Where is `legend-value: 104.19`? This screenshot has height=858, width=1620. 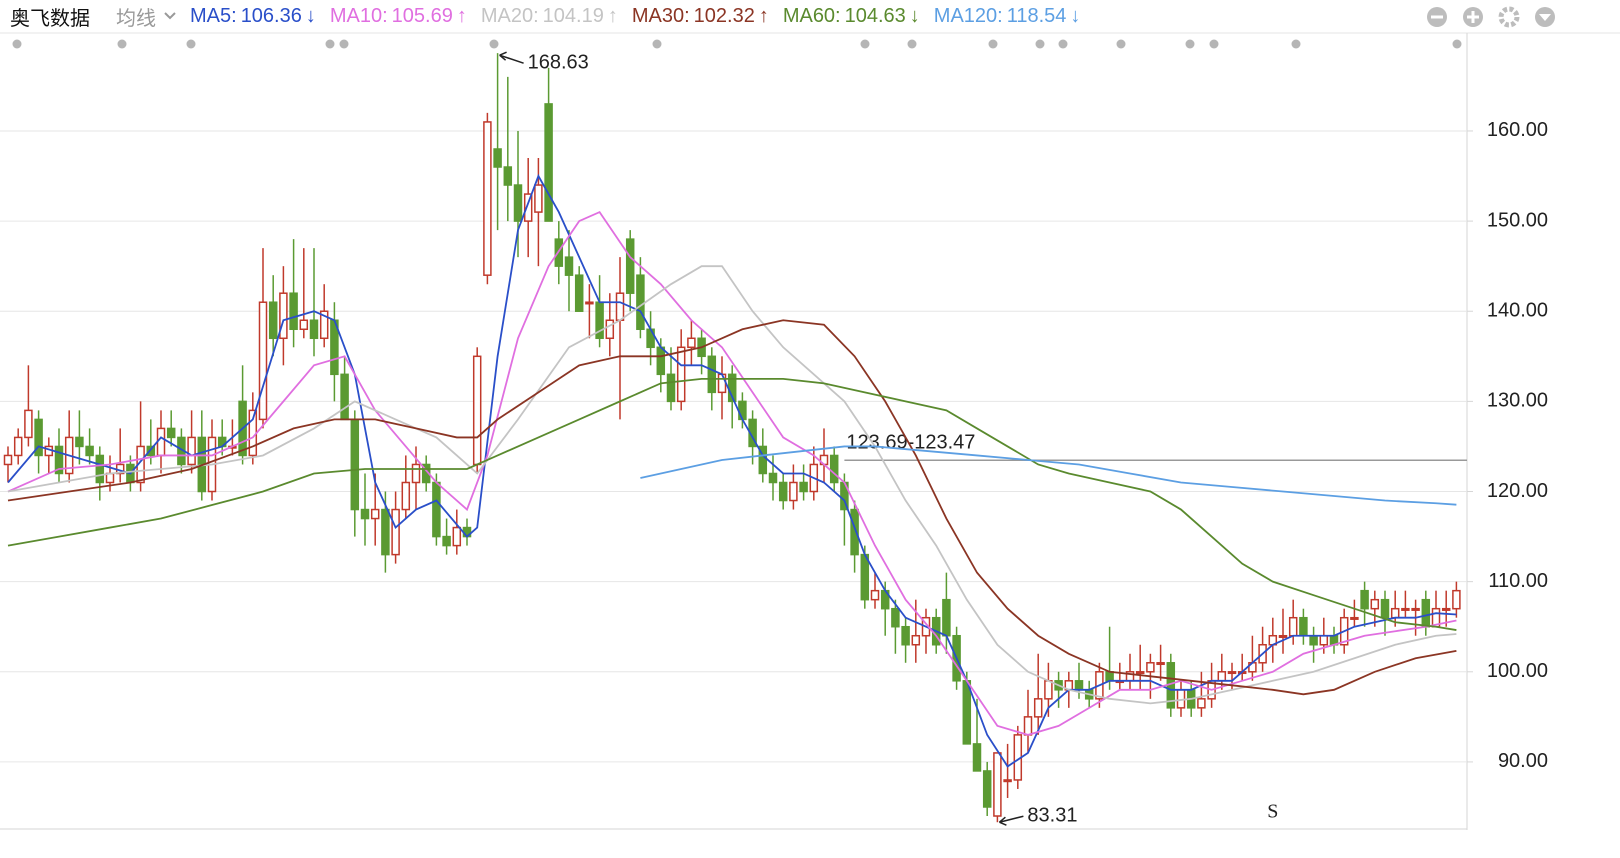
legend-value: 104.19 is located at coordinates (573, 15).